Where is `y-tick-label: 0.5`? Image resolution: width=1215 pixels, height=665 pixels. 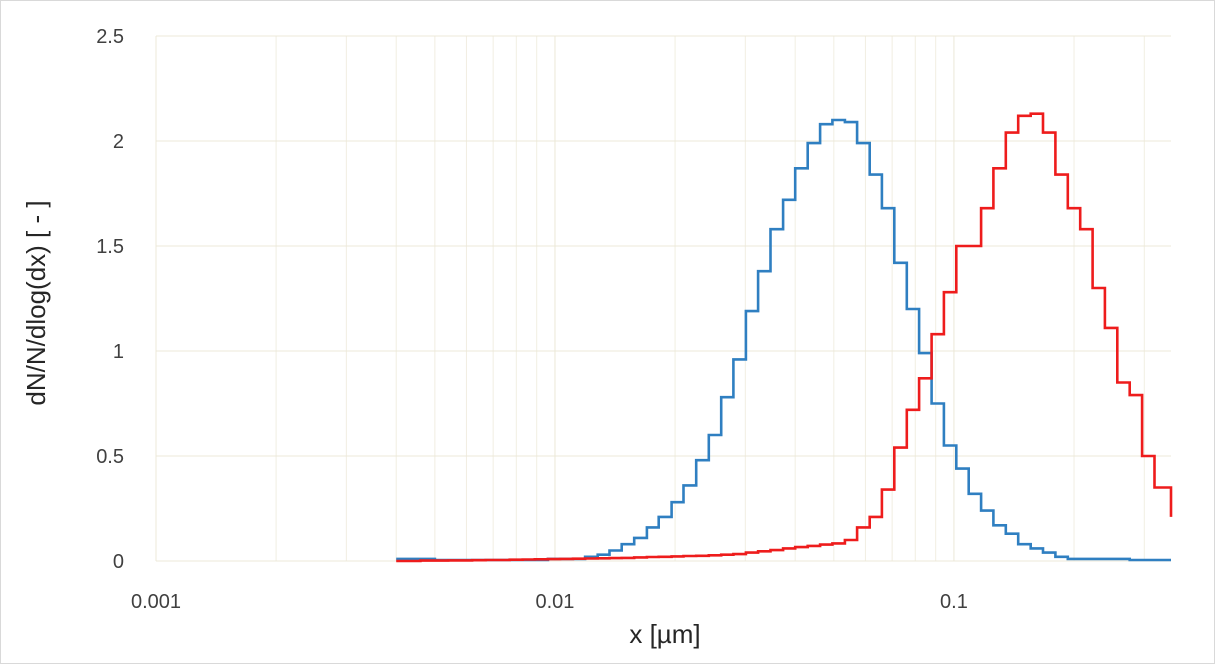 y-tick-label: 0.5 is located at coordinates (110, 457).